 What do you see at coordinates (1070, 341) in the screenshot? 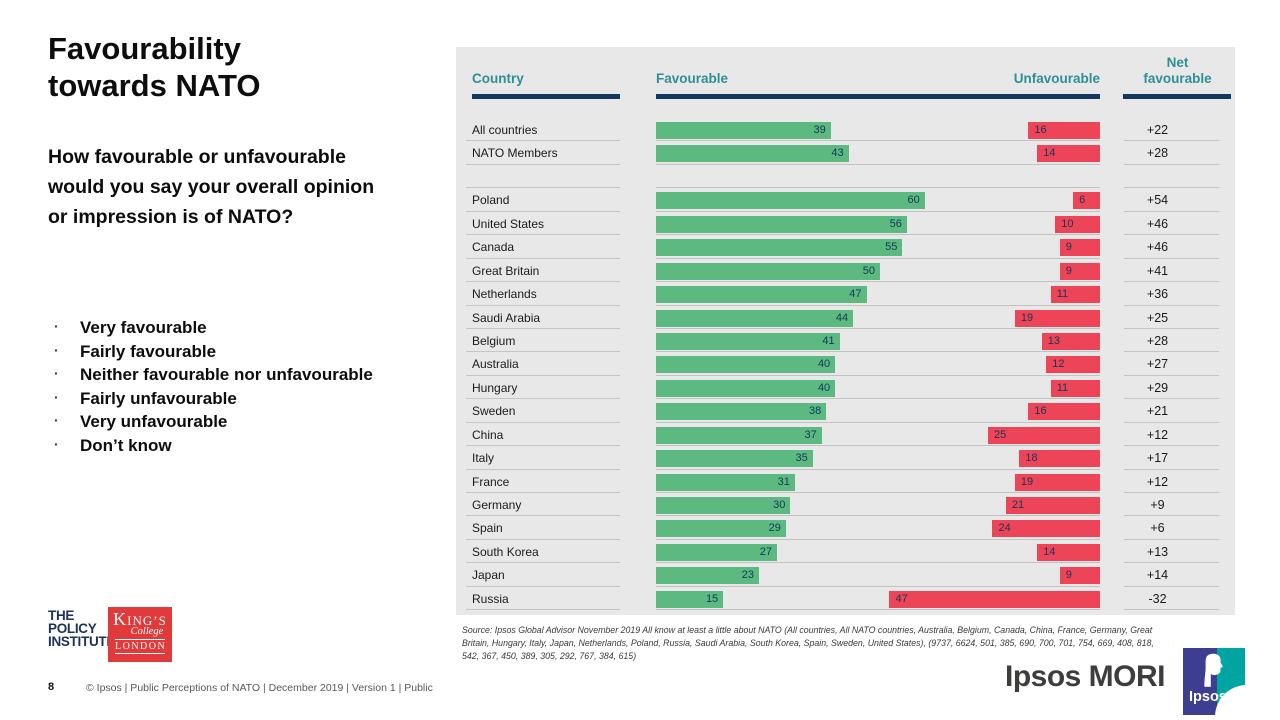
I see `unfavourable-bar: 13` at bounding box center [1070, 341].